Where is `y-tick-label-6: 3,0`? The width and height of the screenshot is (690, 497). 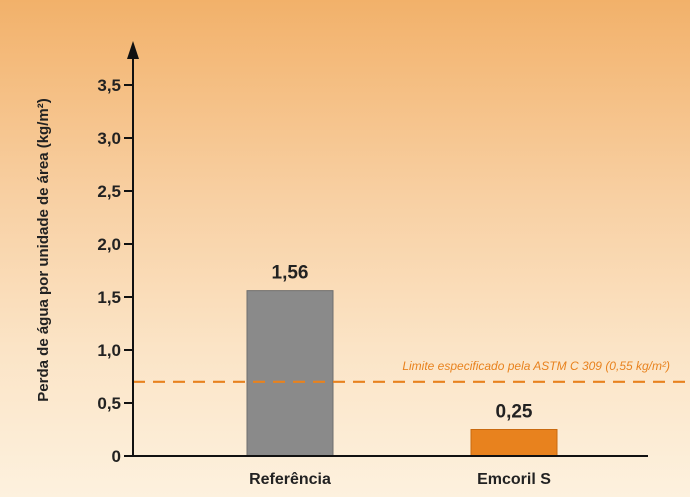
y-tick-label-6: 3,0 is located at coordinates (109, 138).